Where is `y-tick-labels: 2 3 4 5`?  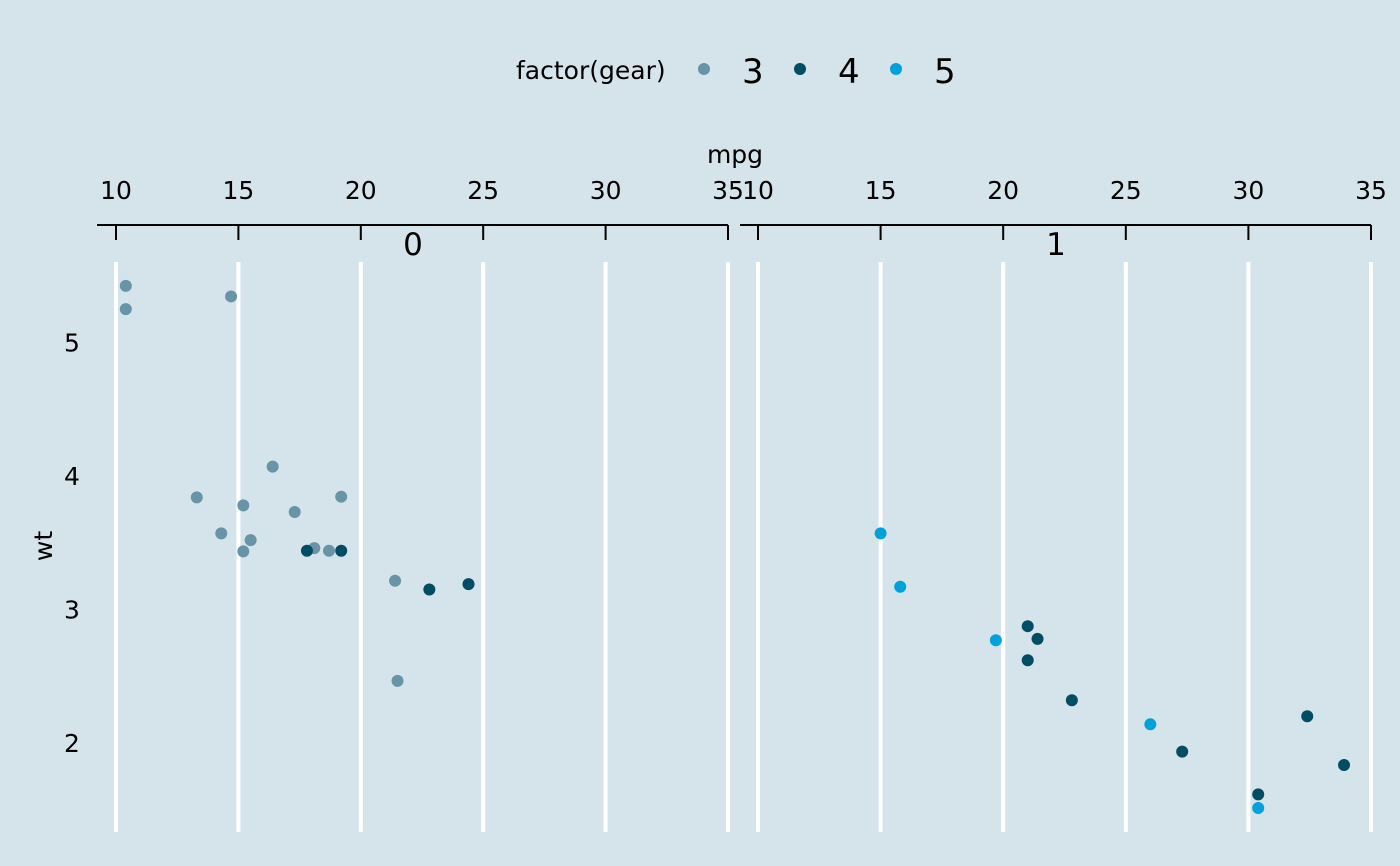 y-tick-labels: 2 3 4 5 is located at coordinates (72, 544).